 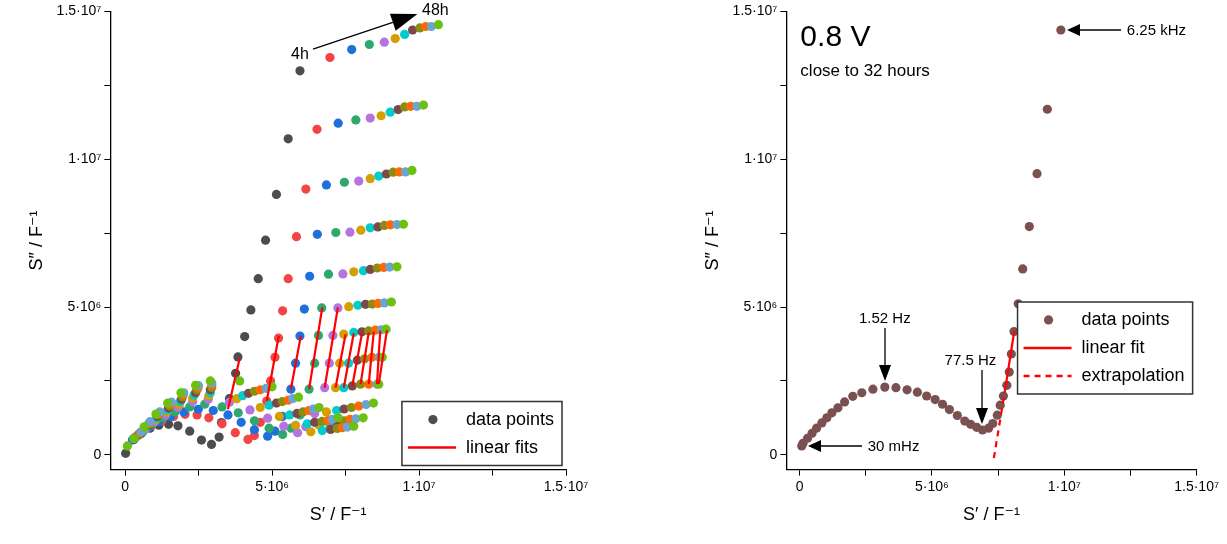 What do you see at coordinates (1113, 346) in the screenshot?
I see `legend-label: linear fit` at bounding box center [1113, 346].